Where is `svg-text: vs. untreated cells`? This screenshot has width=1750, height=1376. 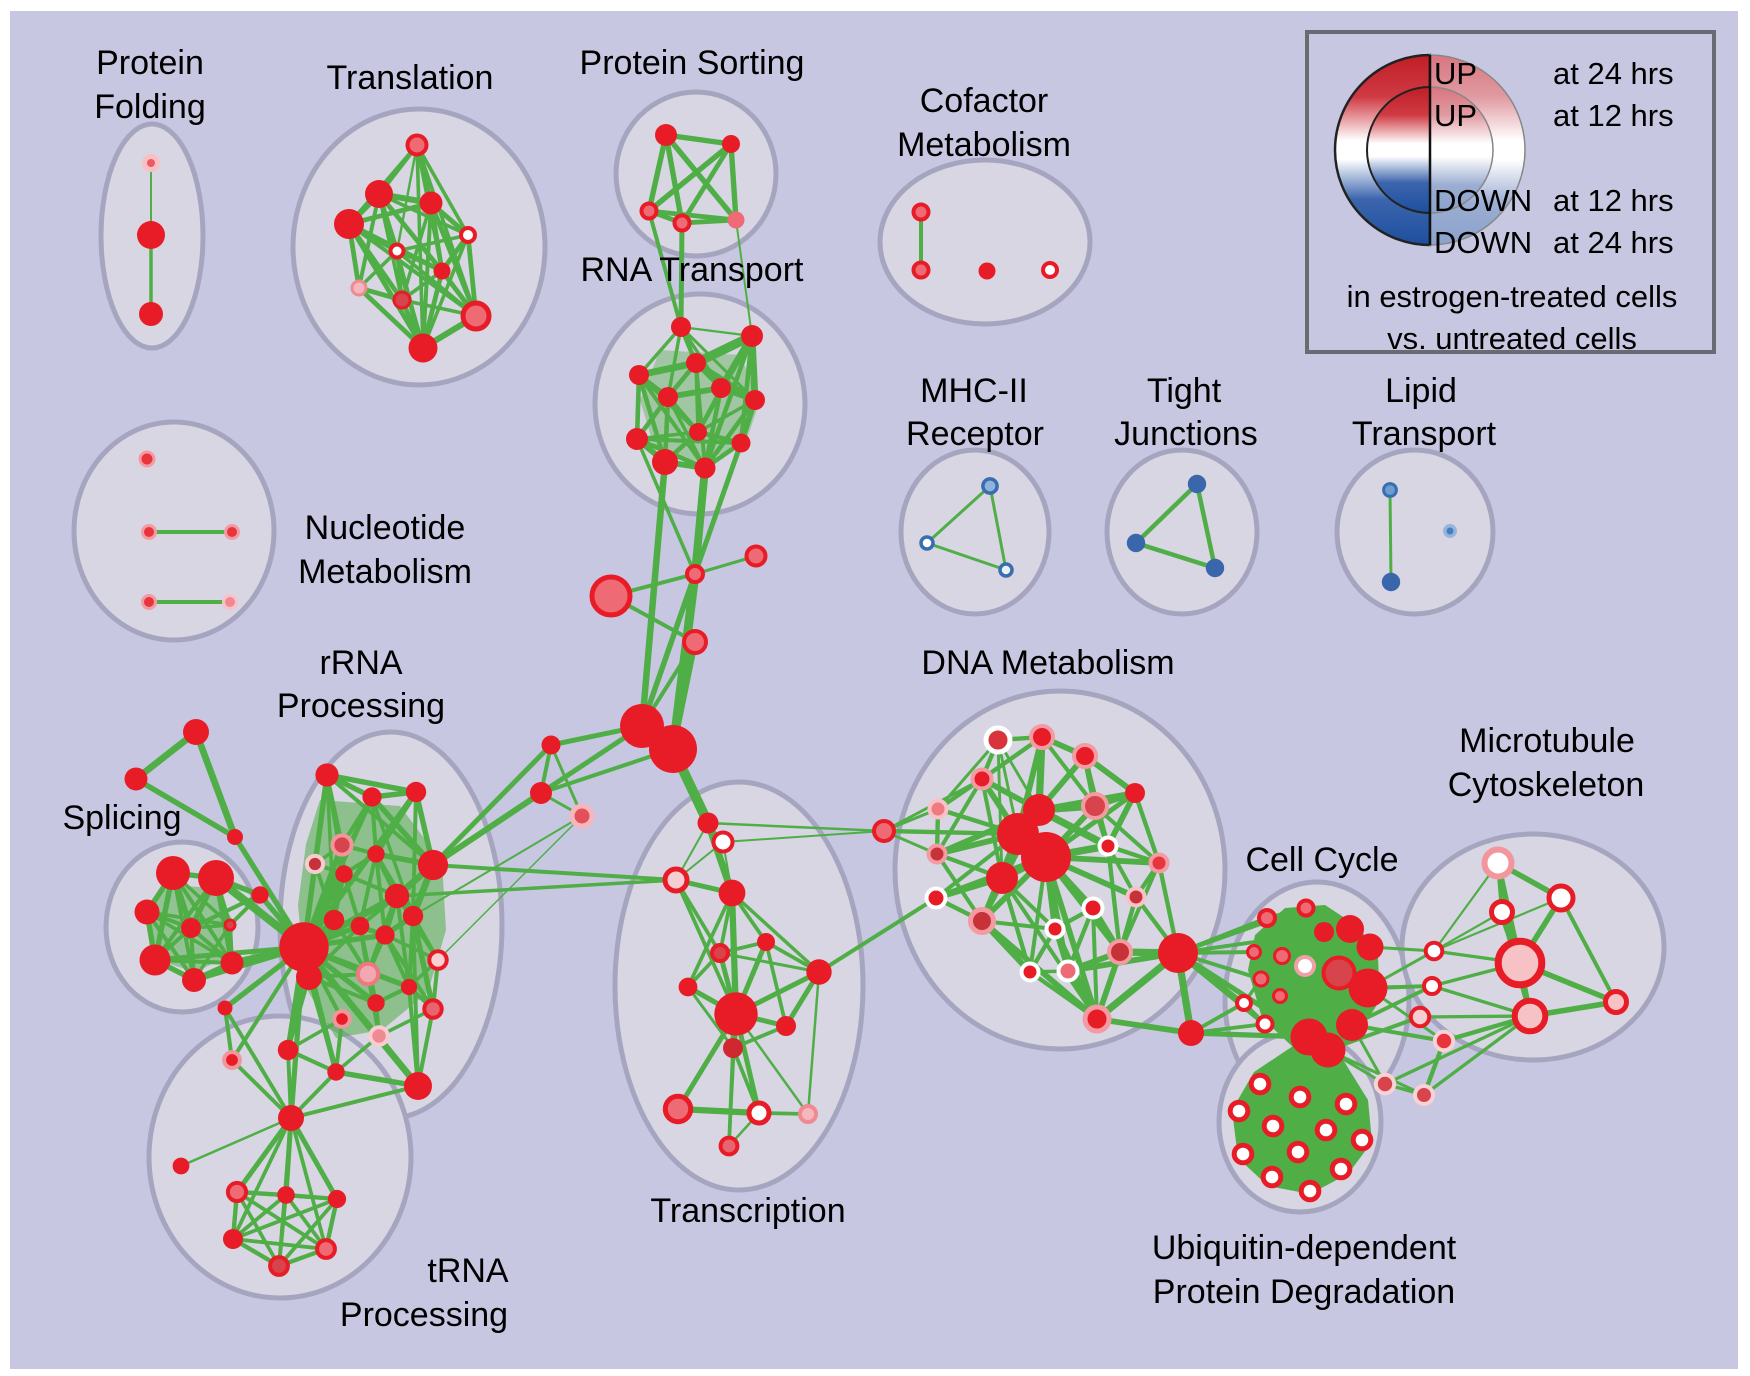
svg-text: vs. untreated cells is located at coordinates (1512, 338).